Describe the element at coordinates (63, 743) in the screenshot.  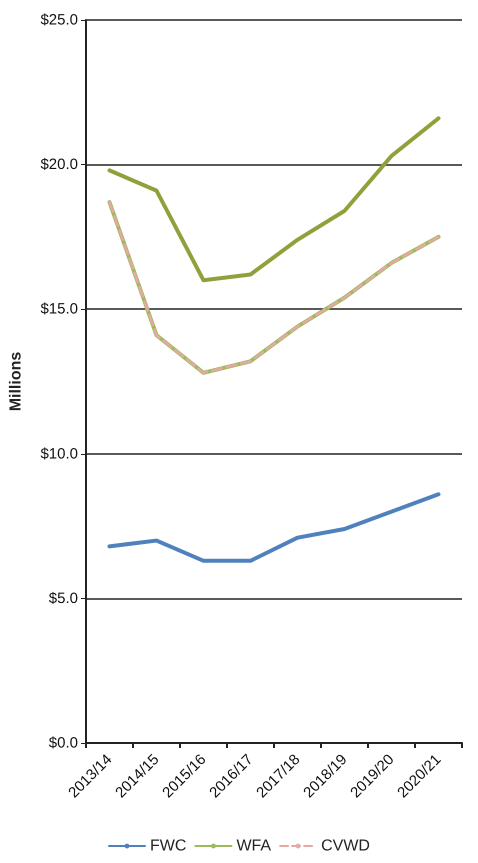
I see `y-tick-label: $0.0` at that location.